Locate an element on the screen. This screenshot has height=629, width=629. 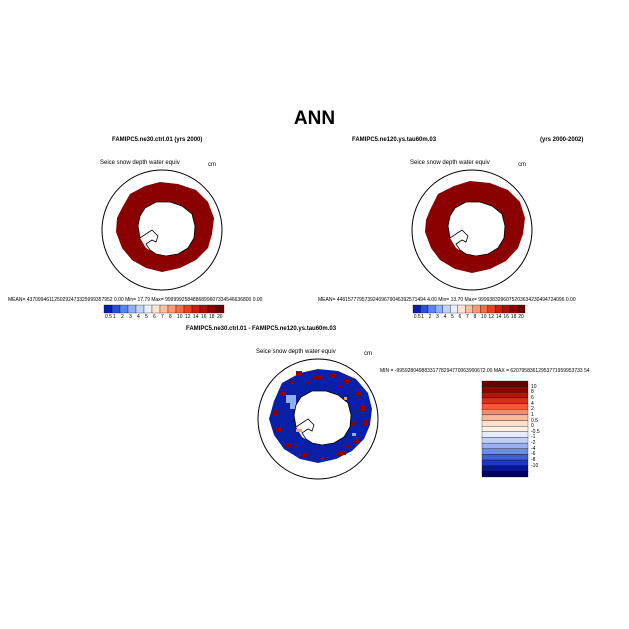
colorbar-tick-label: -4 is located at coordinates (533, 448).